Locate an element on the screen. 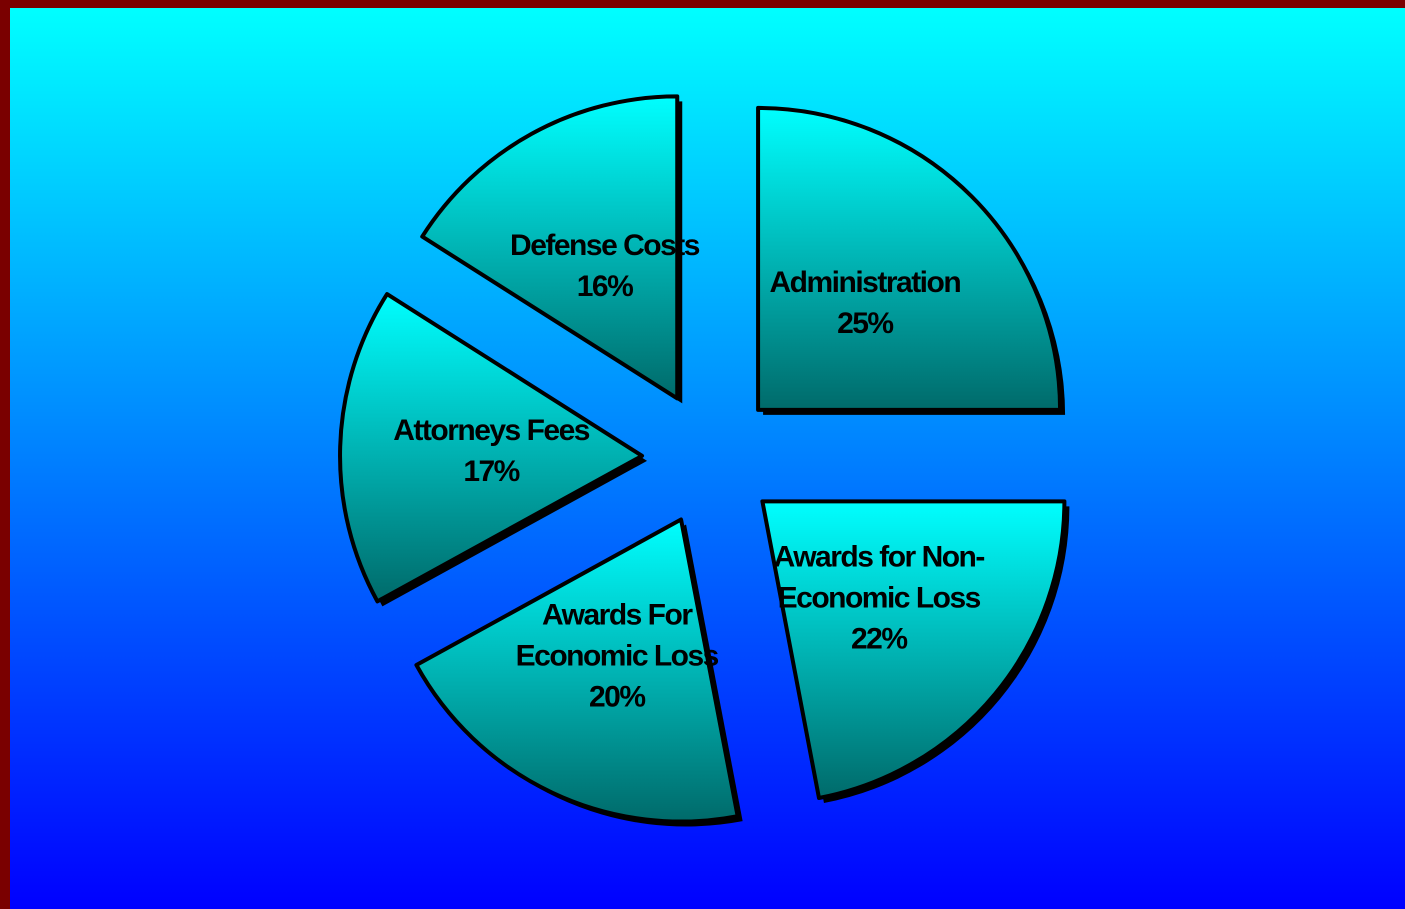  category-label: Defense Costs is located at coordinates (605, 246).